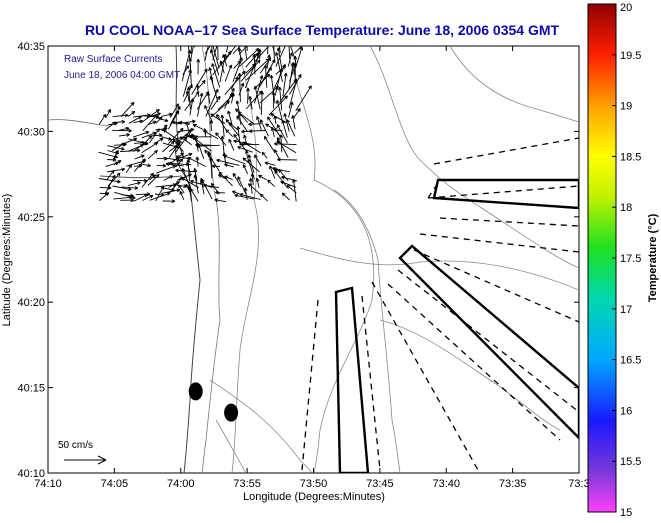 The image size is (661, 523). Describe the element at coordinates (380, 484) in the screenshot. I see `x-tick-label: 73:45` at that location.